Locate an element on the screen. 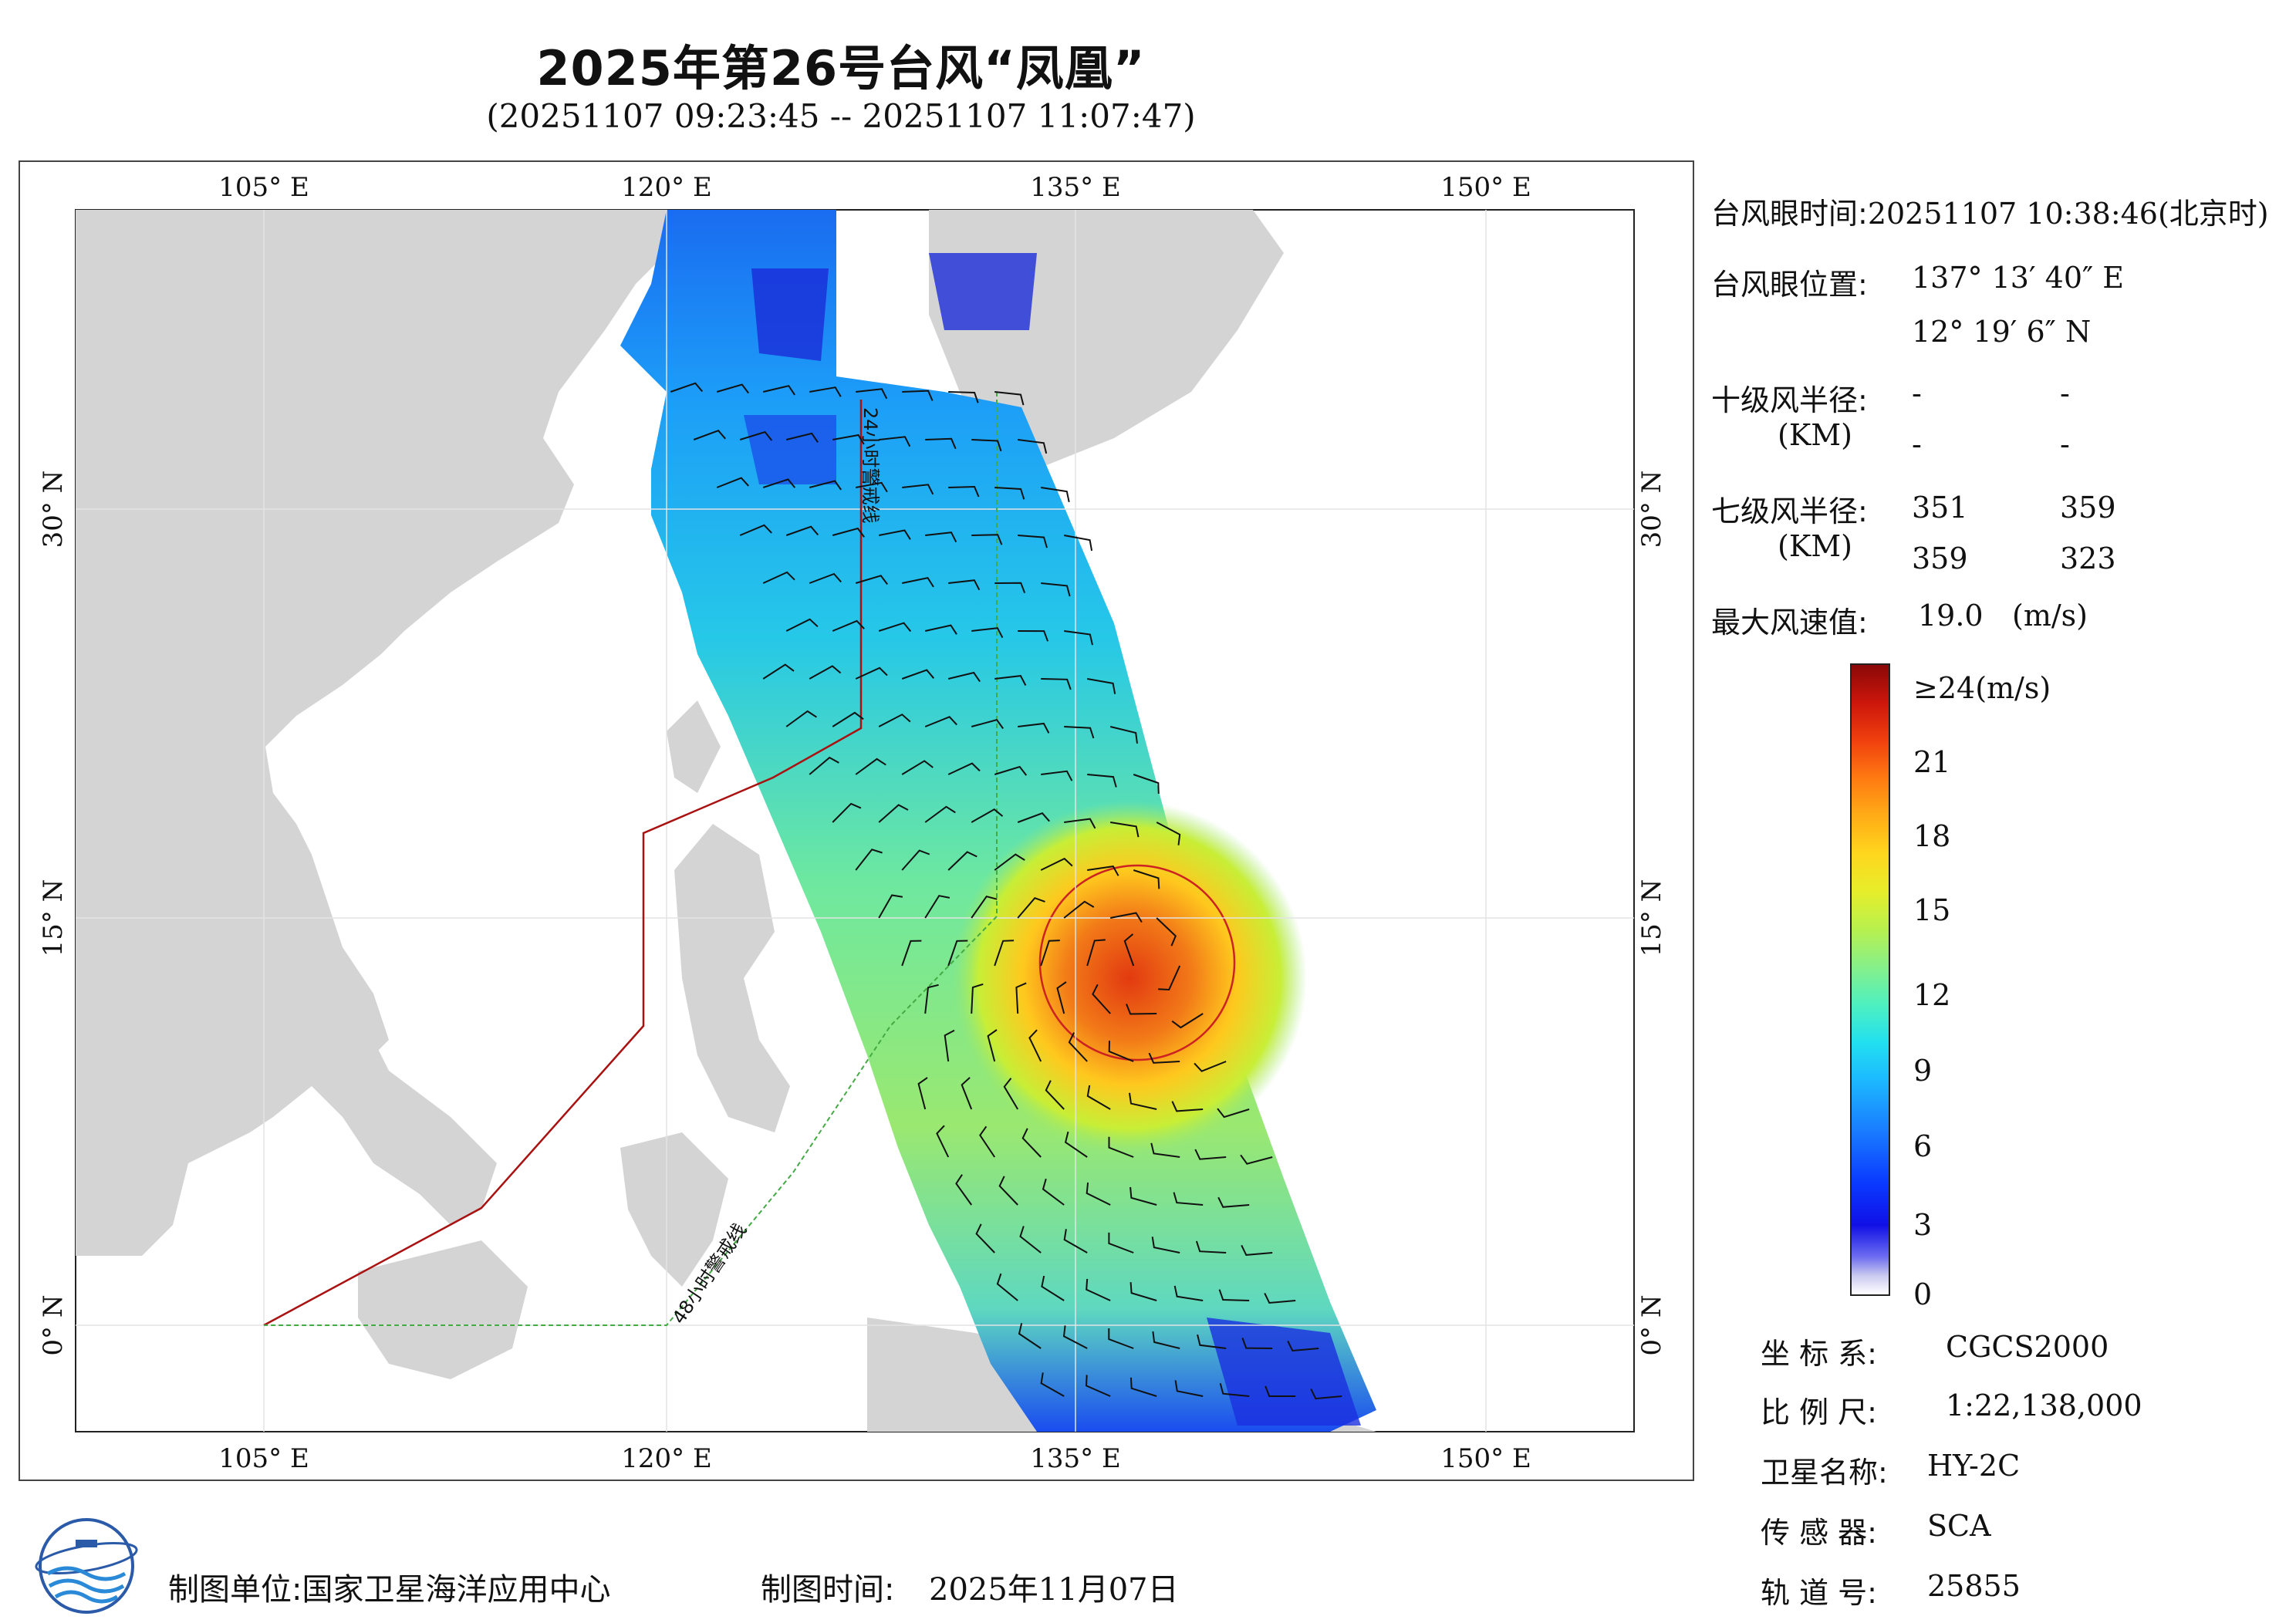 Image resolution: width=2296 pixels, height=1623 pixels. r7-unit: (KM) is located at coordinates (1815, 546).